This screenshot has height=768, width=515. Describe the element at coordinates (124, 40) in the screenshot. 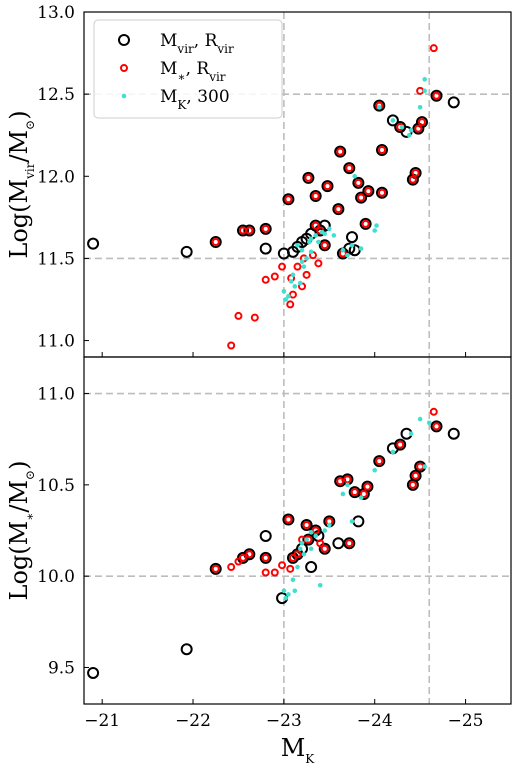

I see `legend-marker-mvir` at that location.